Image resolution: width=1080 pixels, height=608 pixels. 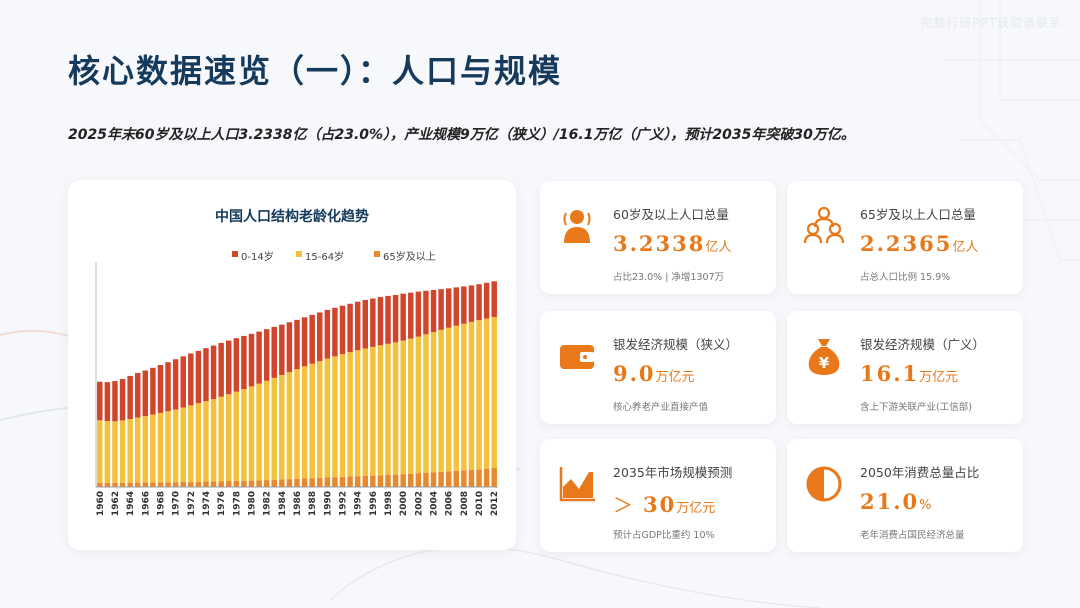 I want to click on x-tick-label: 2006, so click(x=450, y=503).